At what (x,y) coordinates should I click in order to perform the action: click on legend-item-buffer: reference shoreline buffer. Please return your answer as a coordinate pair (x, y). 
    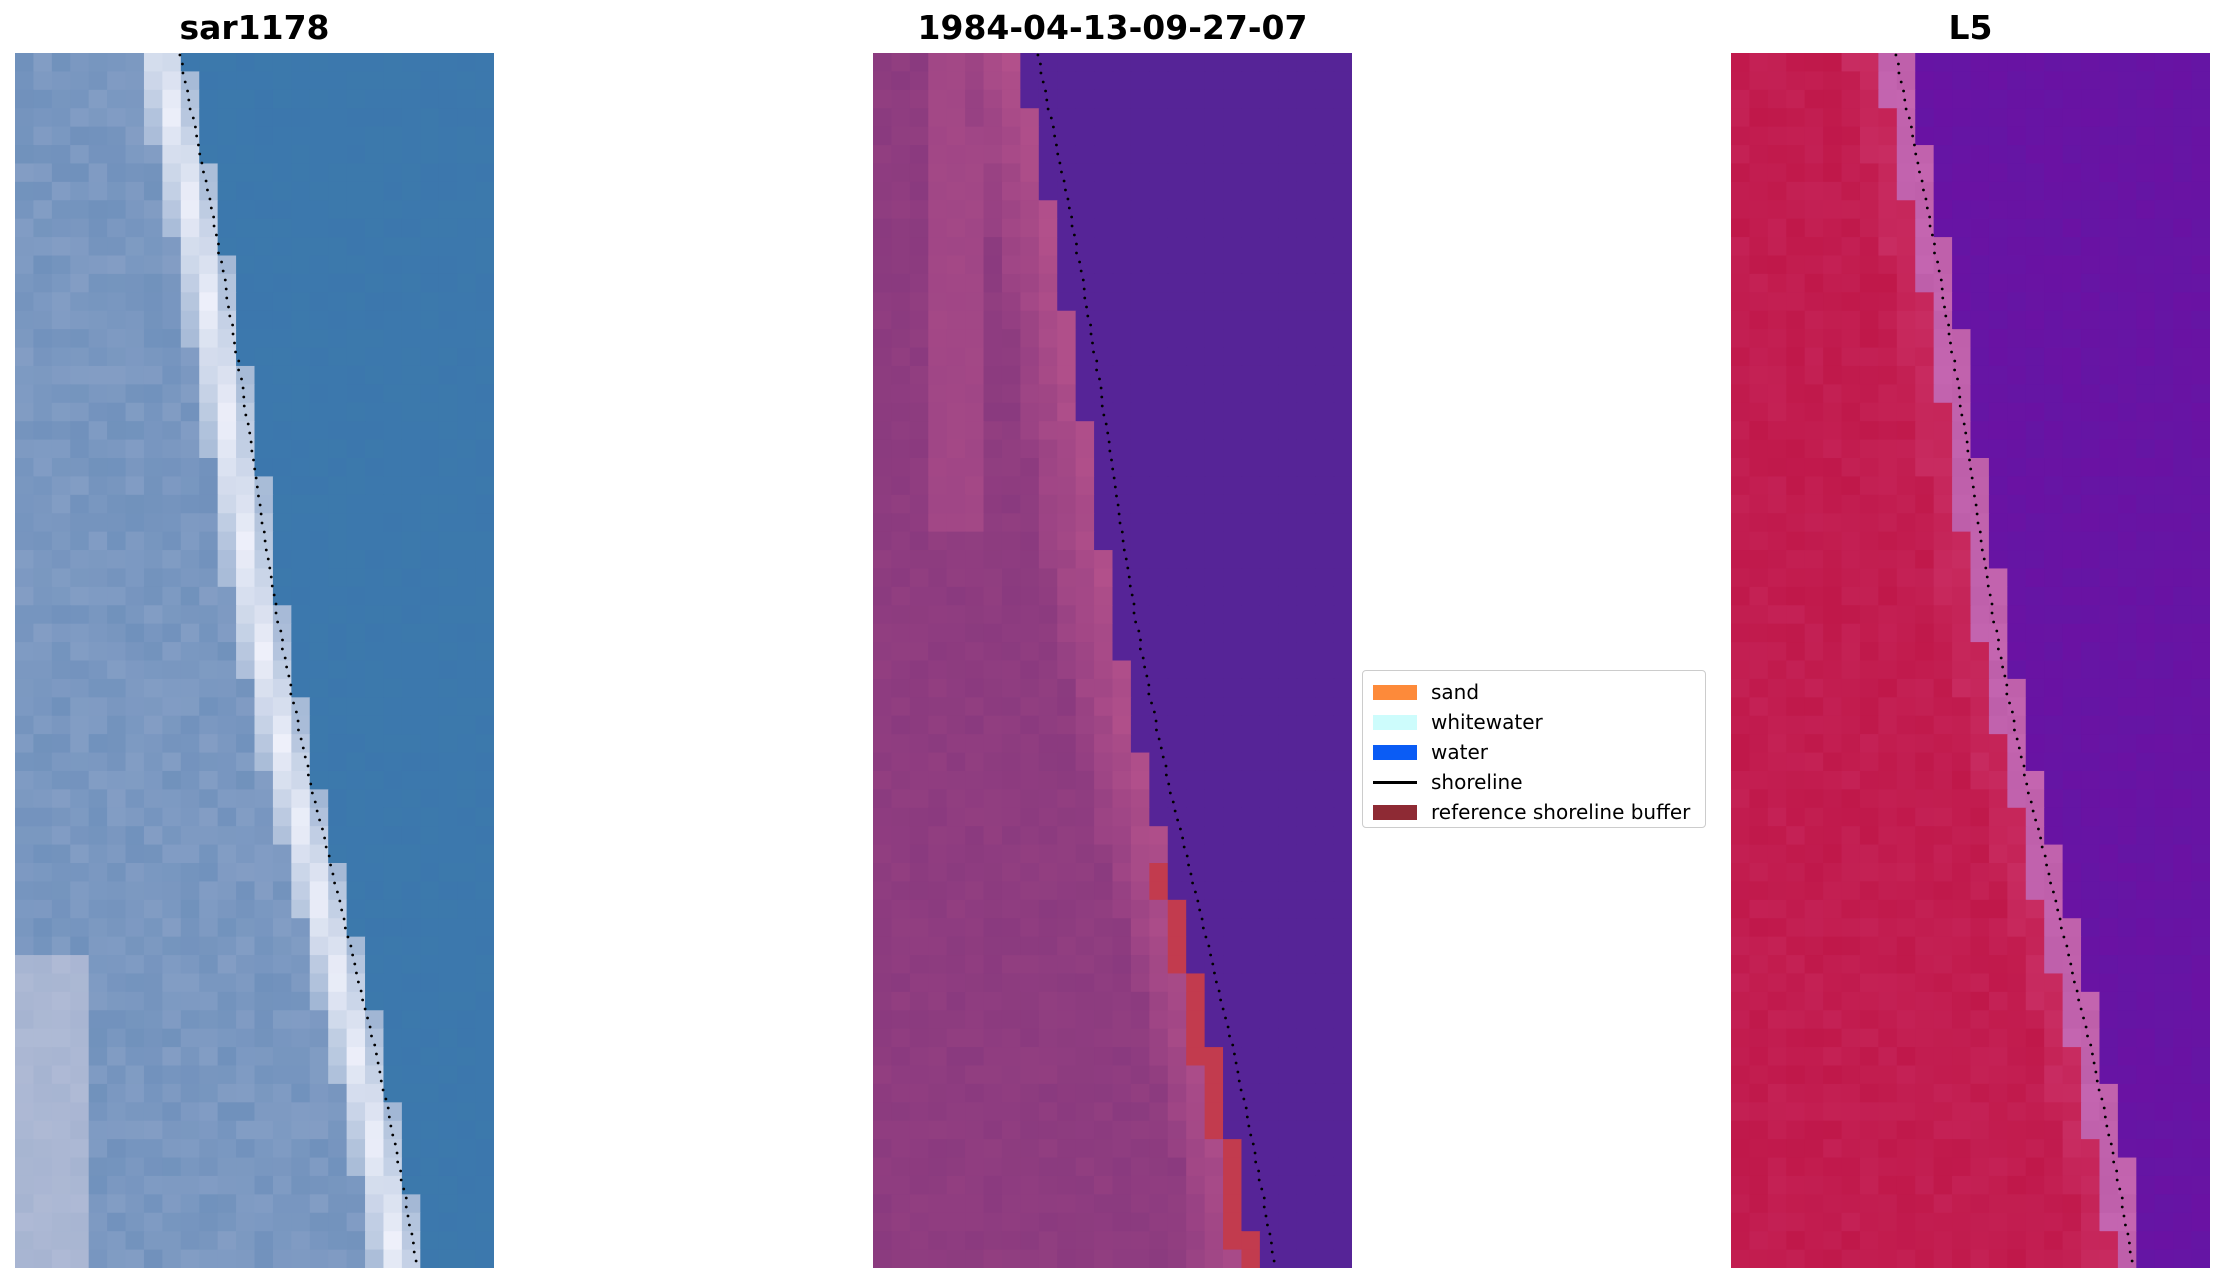
    Looking at the image, I should click on (1534, 812).